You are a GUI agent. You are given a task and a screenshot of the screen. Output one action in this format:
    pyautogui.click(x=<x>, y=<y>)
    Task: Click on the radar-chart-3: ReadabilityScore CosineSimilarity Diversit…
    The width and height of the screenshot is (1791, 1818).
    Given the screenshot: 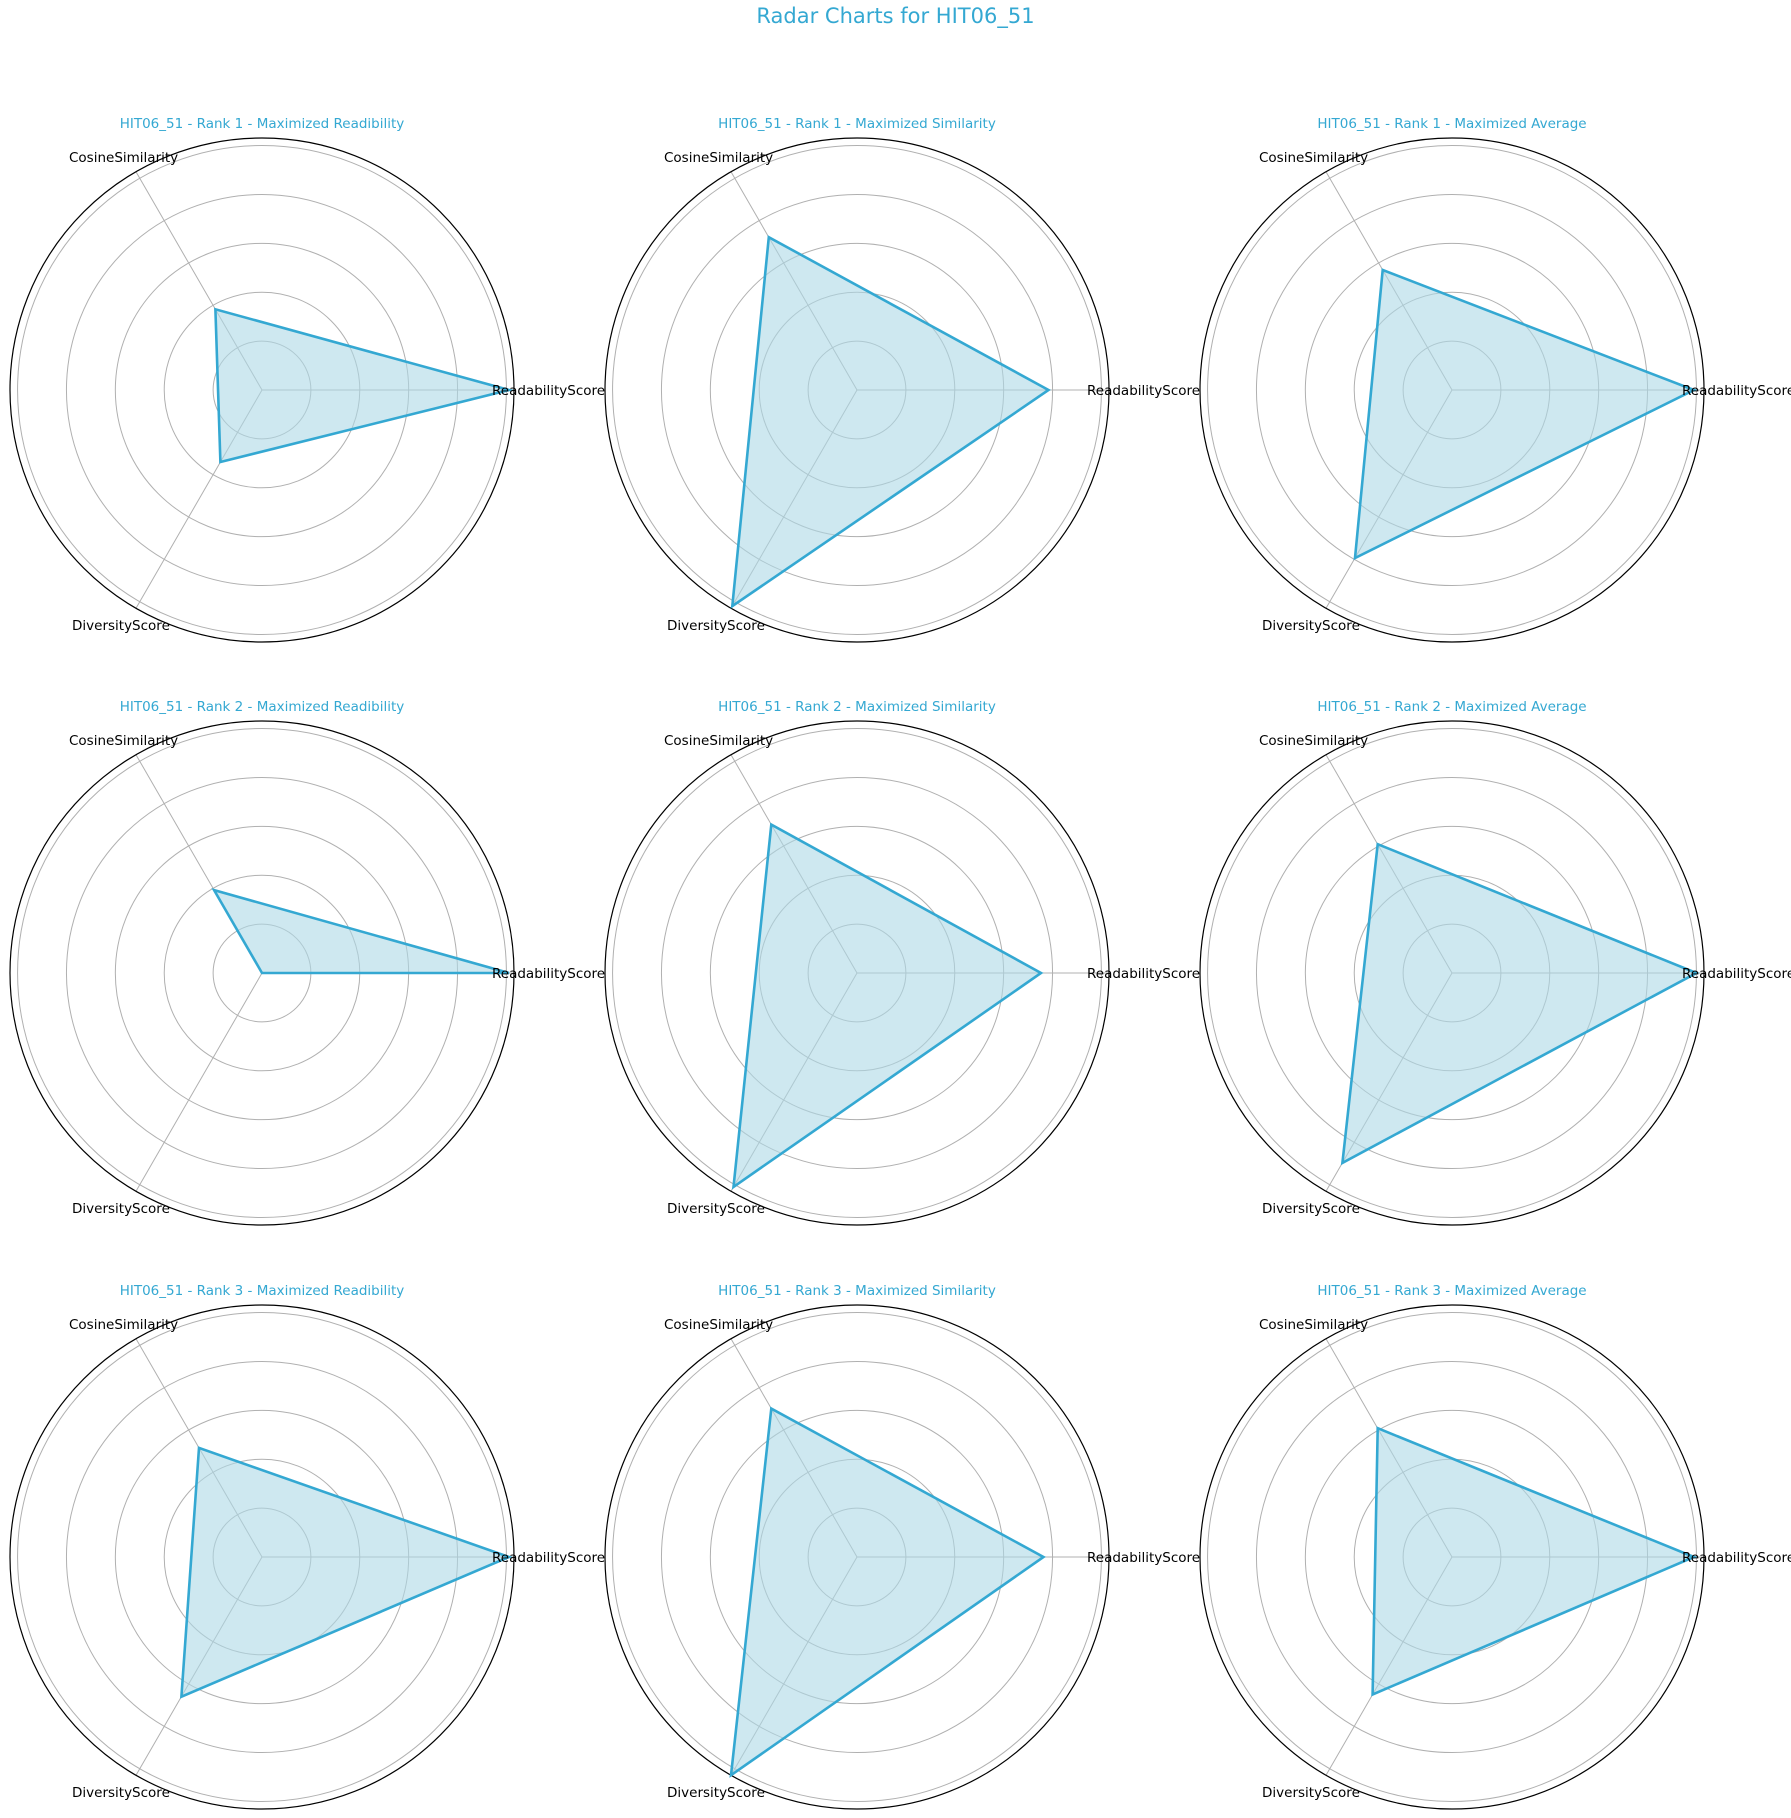 What is the action you would take?
    pyautogui.click(x=1495, y=379)
    